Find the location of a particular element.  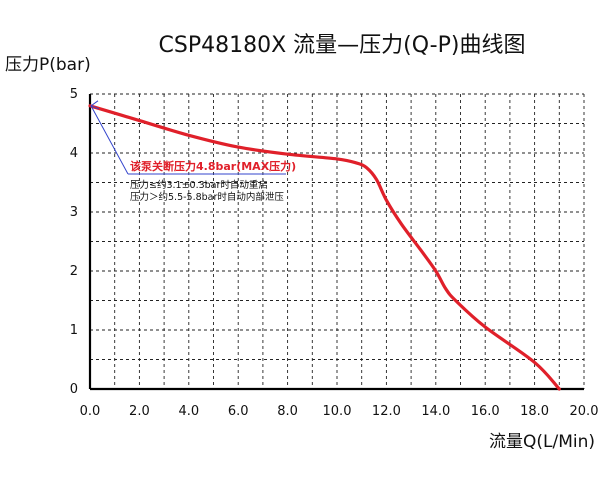

annotation-restart-pressure: 压力≤约3.1±0.3bar时自动重启 is located at coordinates (199, 185).